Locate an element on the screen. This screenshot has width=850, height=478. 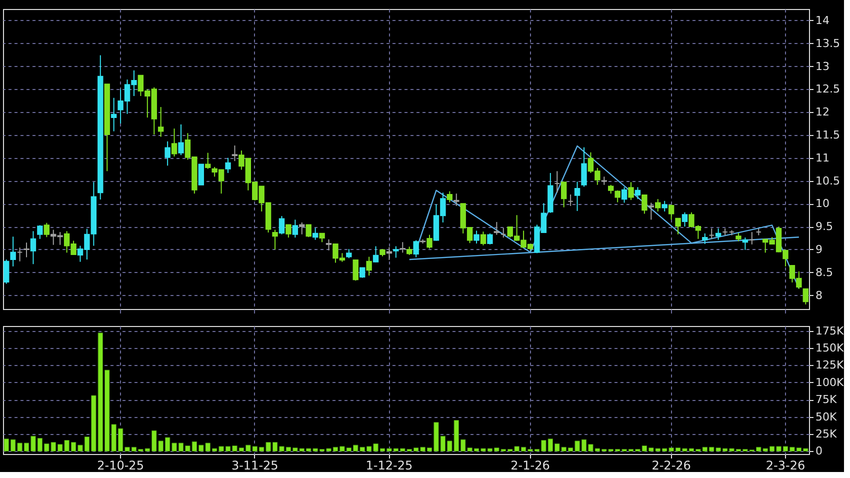
x-tick-label: 2-3-26 is located at coordinates (786, 465).